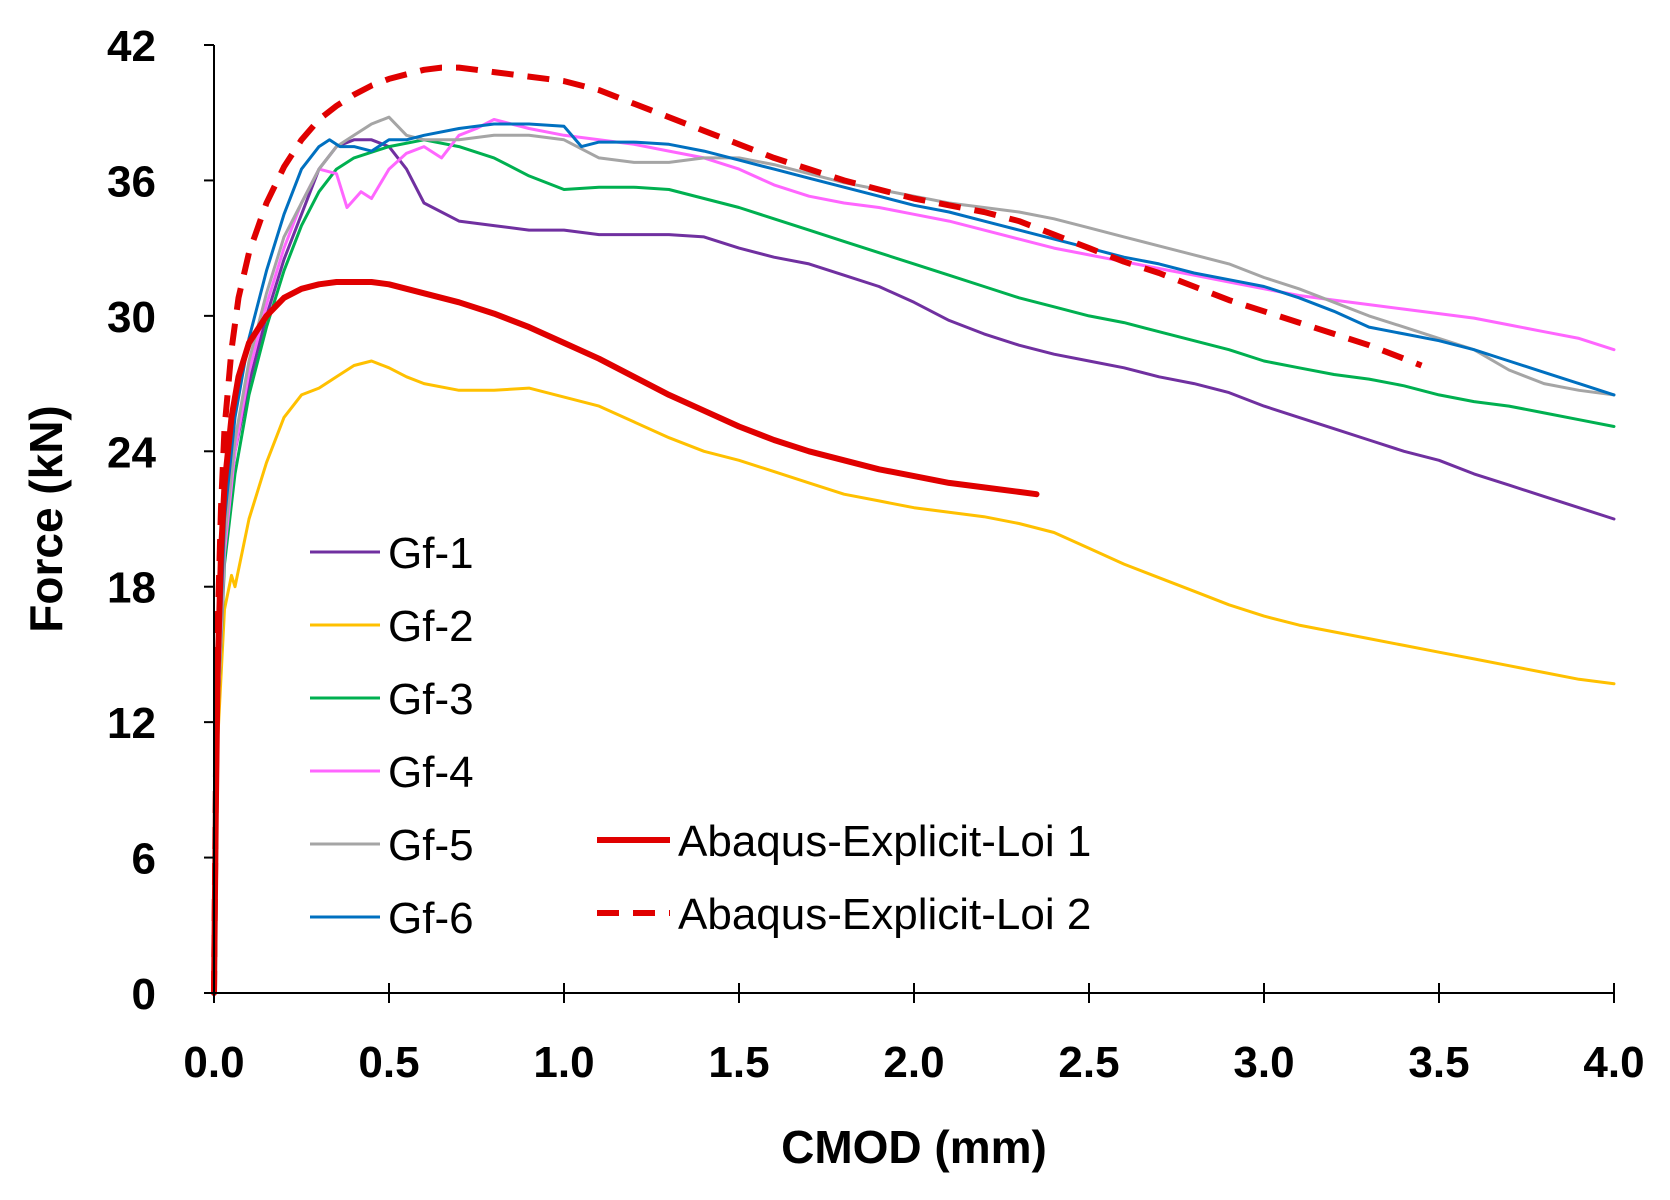 Image resolution: width=1670 pixels, height=1200 pixels. What do you see at coordinates (884, 914) in the screenshot?
I see `legend-label: Abaqus-Explicit-Loi 2` at bounding box center [884, 914].